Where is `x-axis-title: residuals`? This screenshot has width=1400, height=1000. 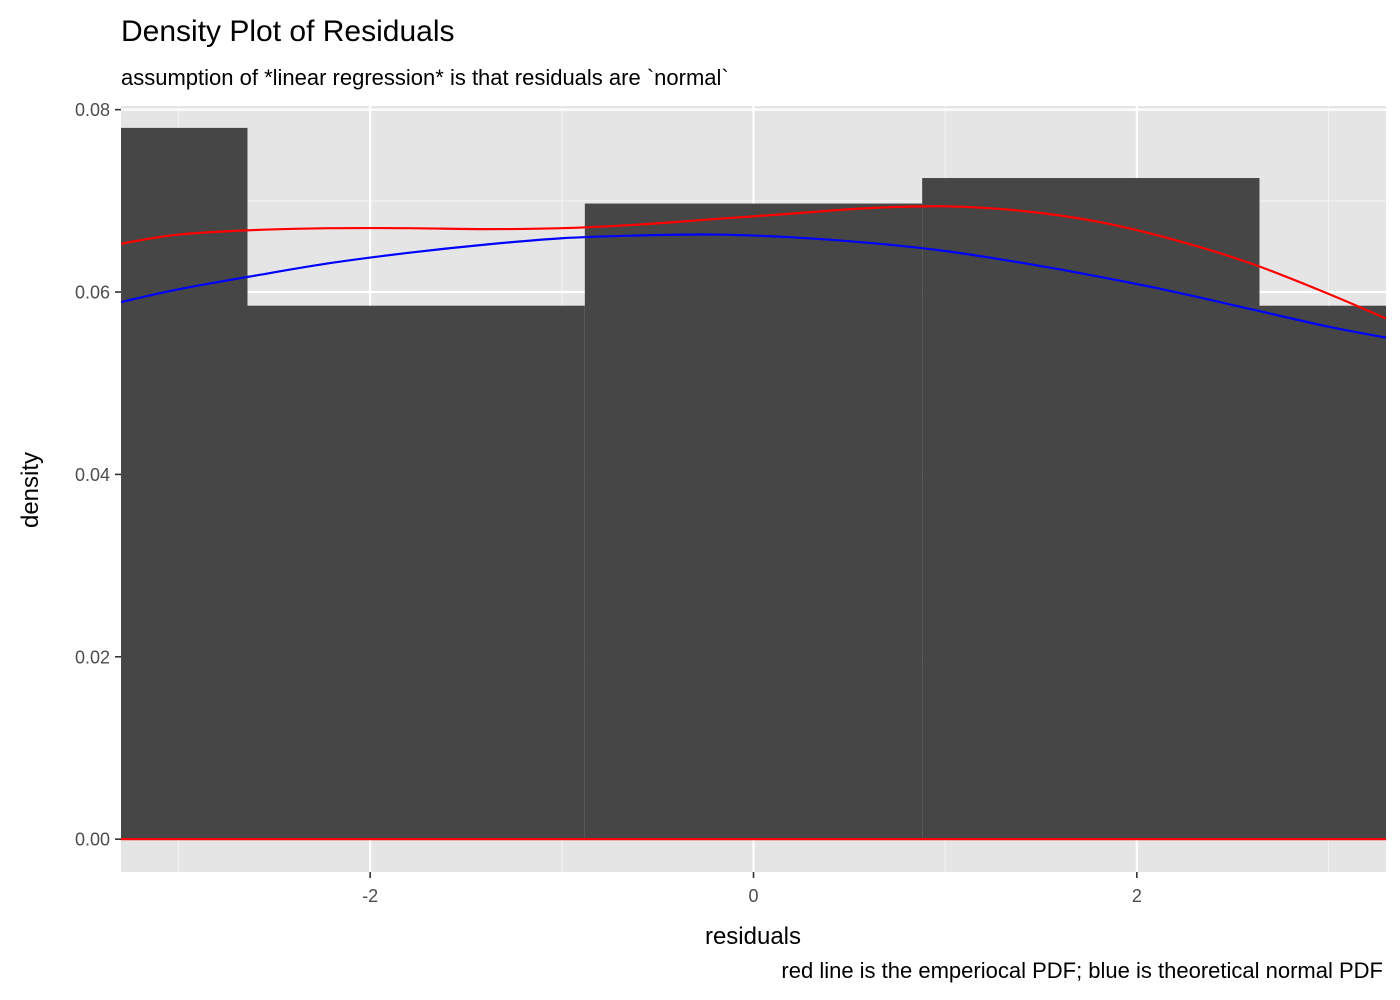 x-axis-title: residuals is located at coordinates (753, 936).